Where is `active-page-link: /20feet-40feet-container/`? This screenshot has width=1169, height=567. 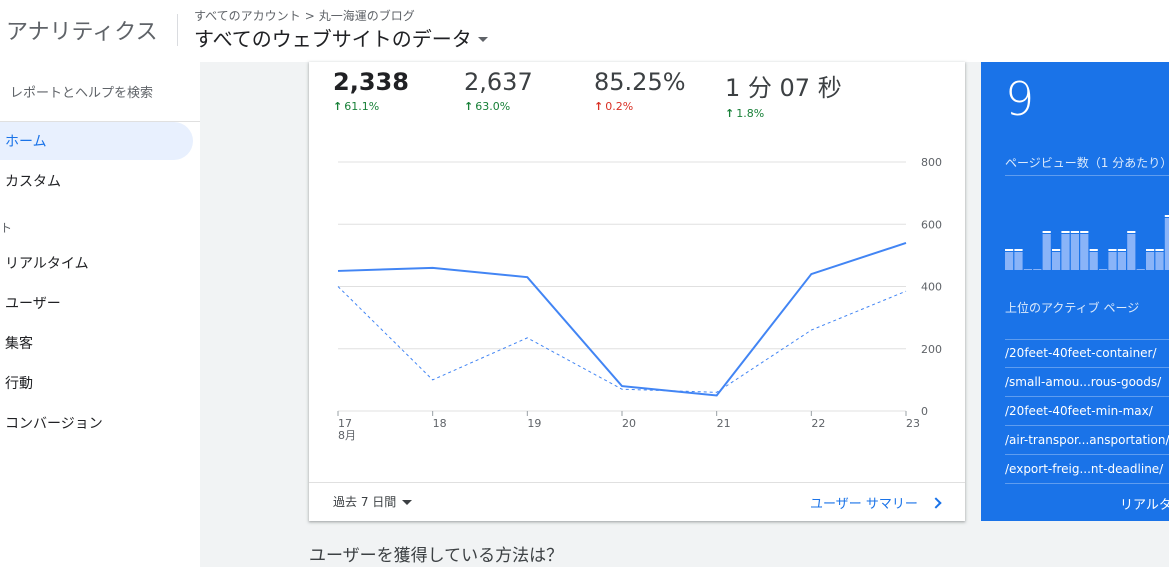 active-page-link: /20feet-40feet-container/ is located at coordinates (1081, 353).